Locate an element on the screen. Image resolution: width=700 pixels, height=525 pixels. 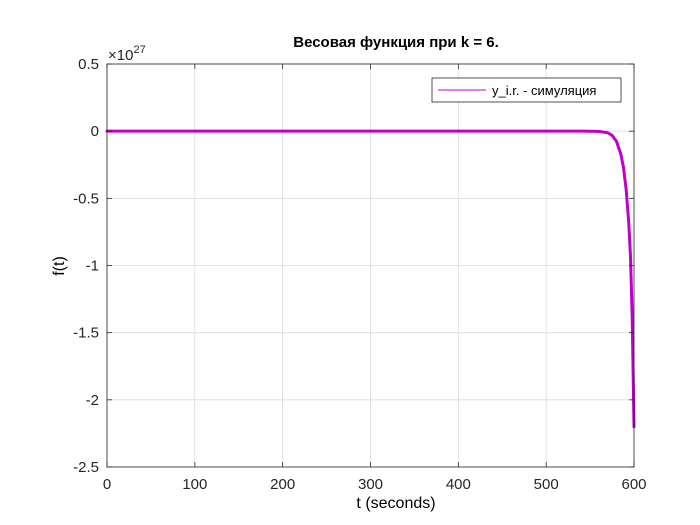
x-tick-label: 600 is located at coordinates (633, 484).